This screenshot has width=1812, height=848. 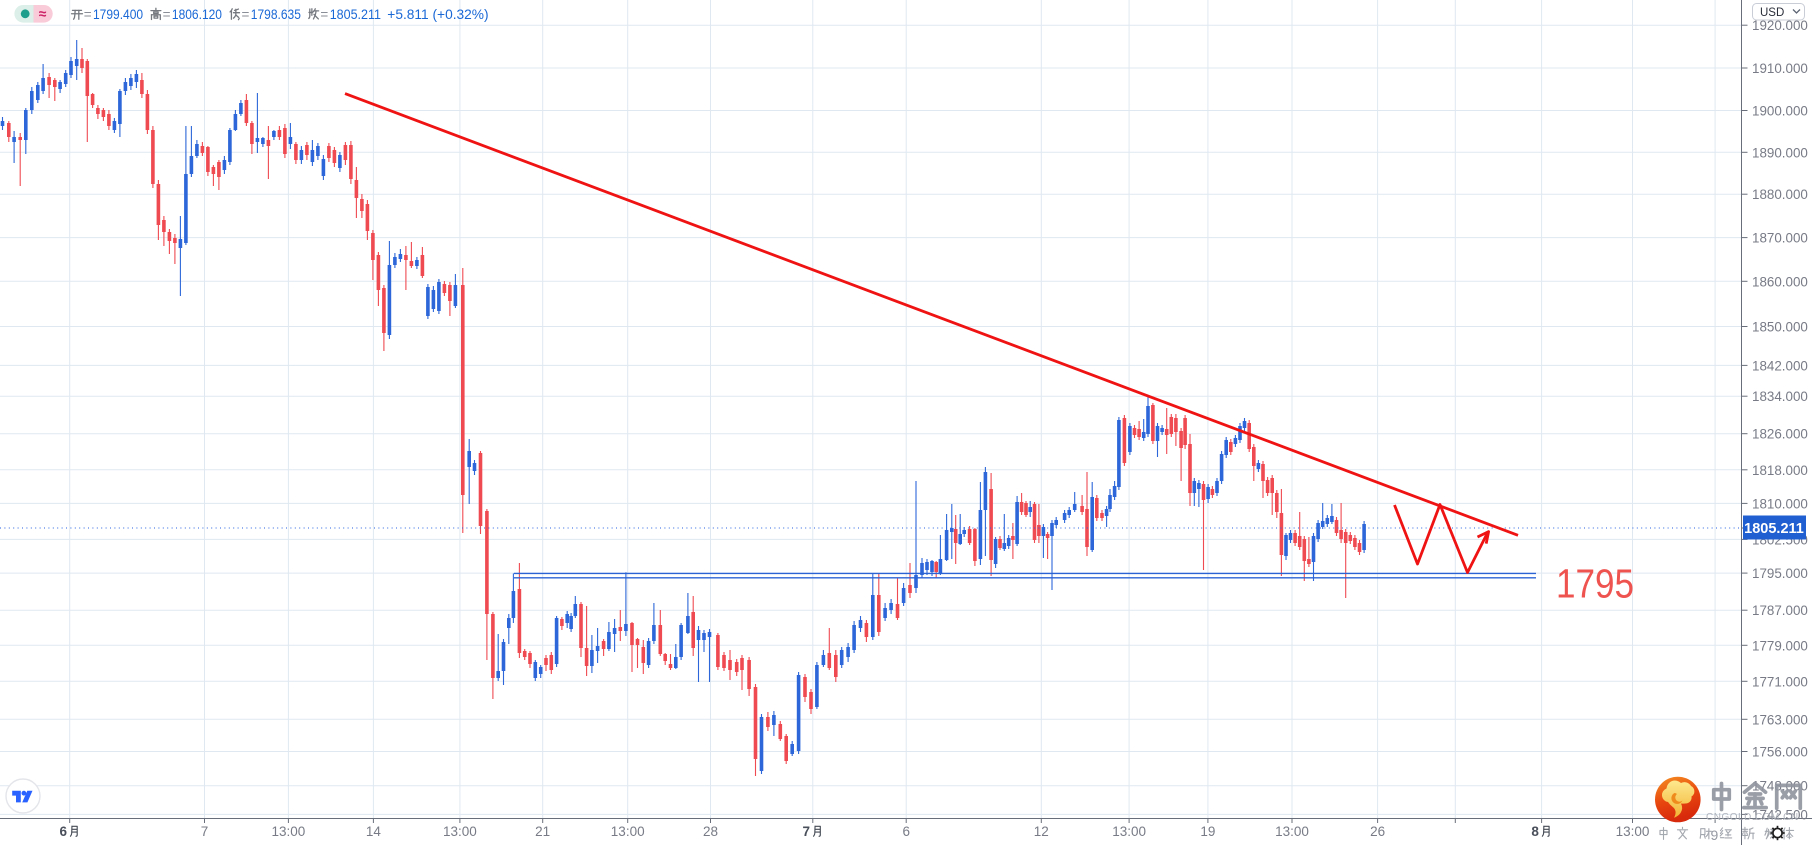 What do you see at coordinates (1780, 327) in the screenshot?
I see `svg-text: 1850.000` at bounding box center [1780, 327].